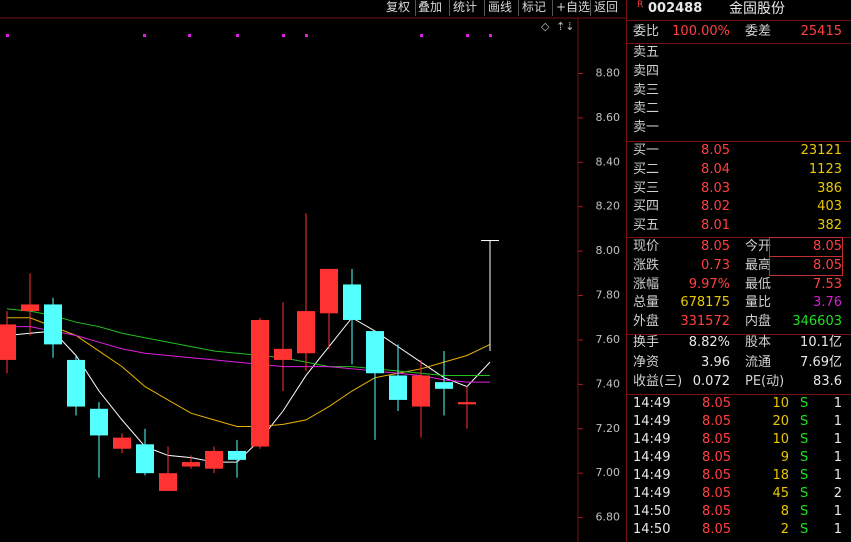  I want to click on trade-volume: 20, so click(780, 421).